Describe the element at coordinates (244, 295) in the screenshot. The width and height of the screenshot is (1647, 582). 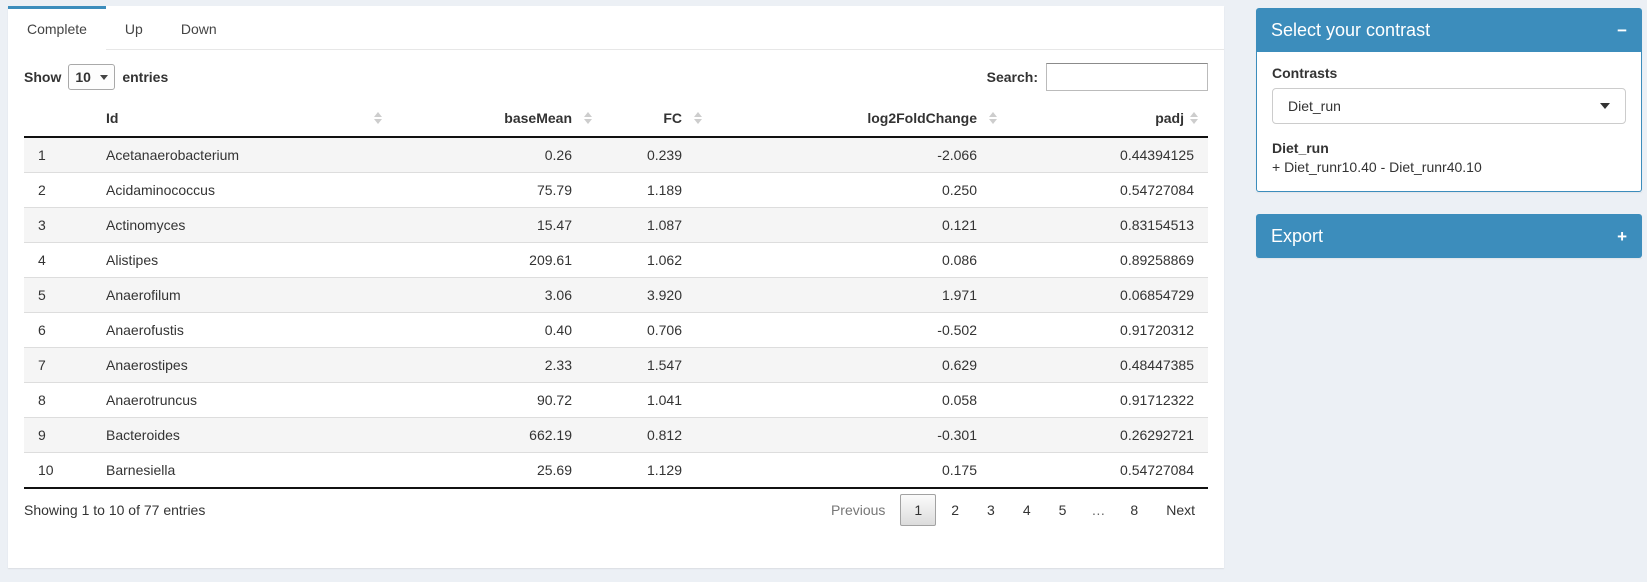
I see `id-cell: Anaerofilum` at that location.